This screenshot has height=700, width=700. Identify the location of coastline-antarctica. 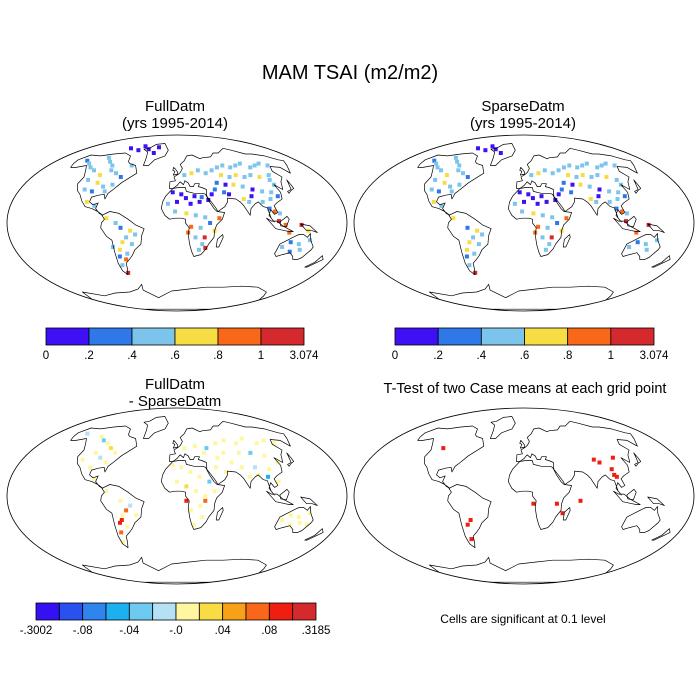
(174, 296).